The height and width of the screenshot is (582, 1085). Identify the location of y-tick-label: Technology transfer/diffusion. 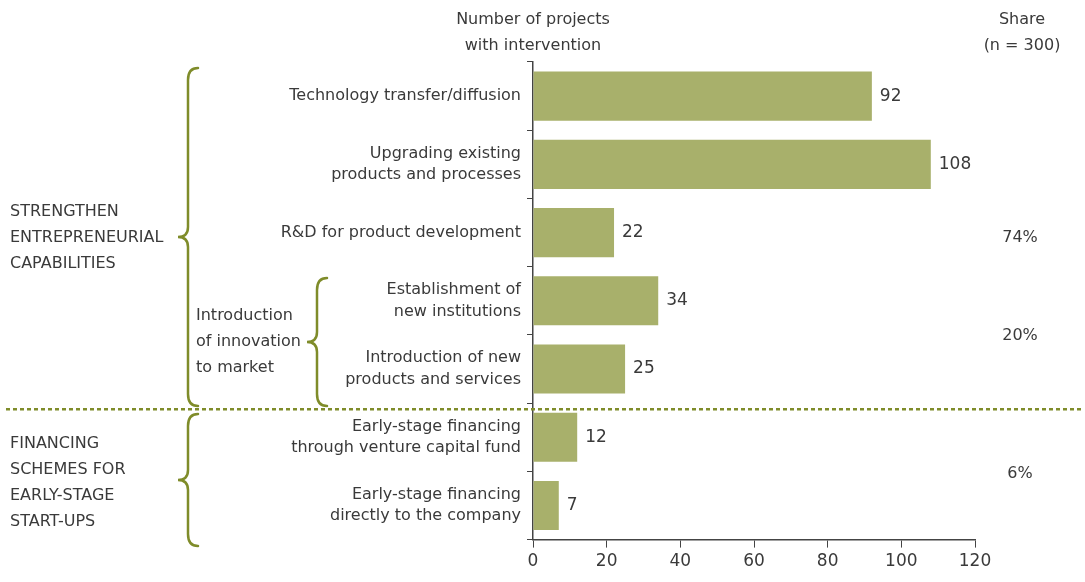
(404, 95).